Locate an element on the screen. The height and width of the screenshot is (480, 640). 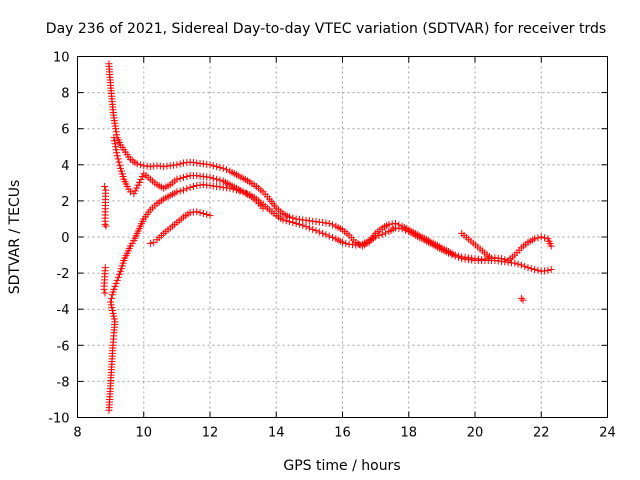
y-tick-label: -4 is located at coordinates (63, 310).